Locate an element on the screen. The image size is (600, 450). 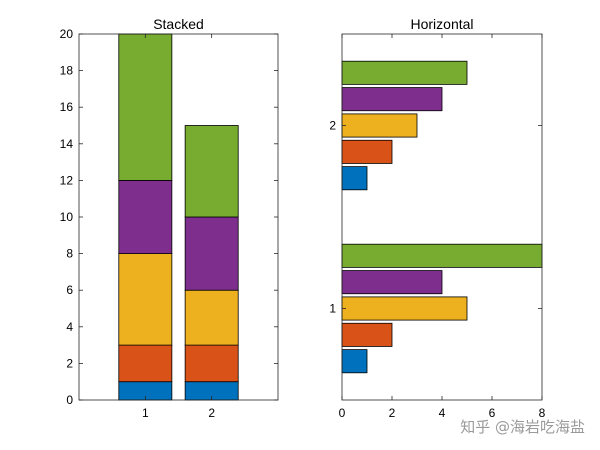
stacked-y-tick-label: 6 is located at coordinates (69, 290).